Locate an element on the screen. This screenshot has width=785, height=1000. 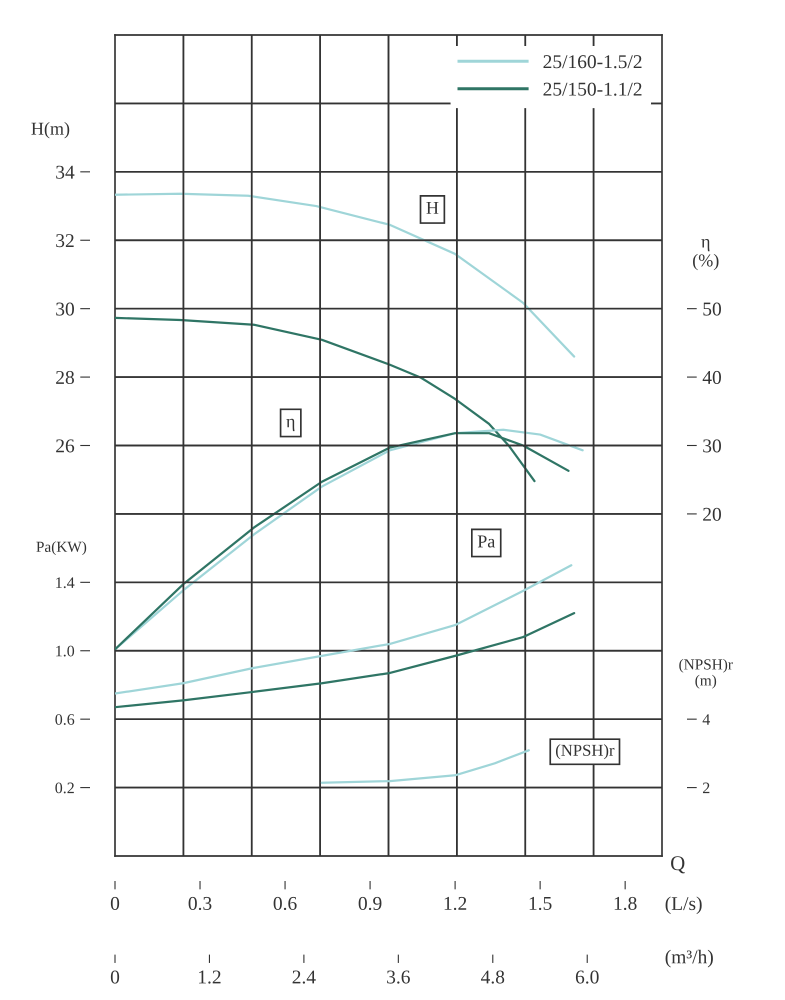
x2-tick-label: 1.2 is located at coordinates (210, 977).